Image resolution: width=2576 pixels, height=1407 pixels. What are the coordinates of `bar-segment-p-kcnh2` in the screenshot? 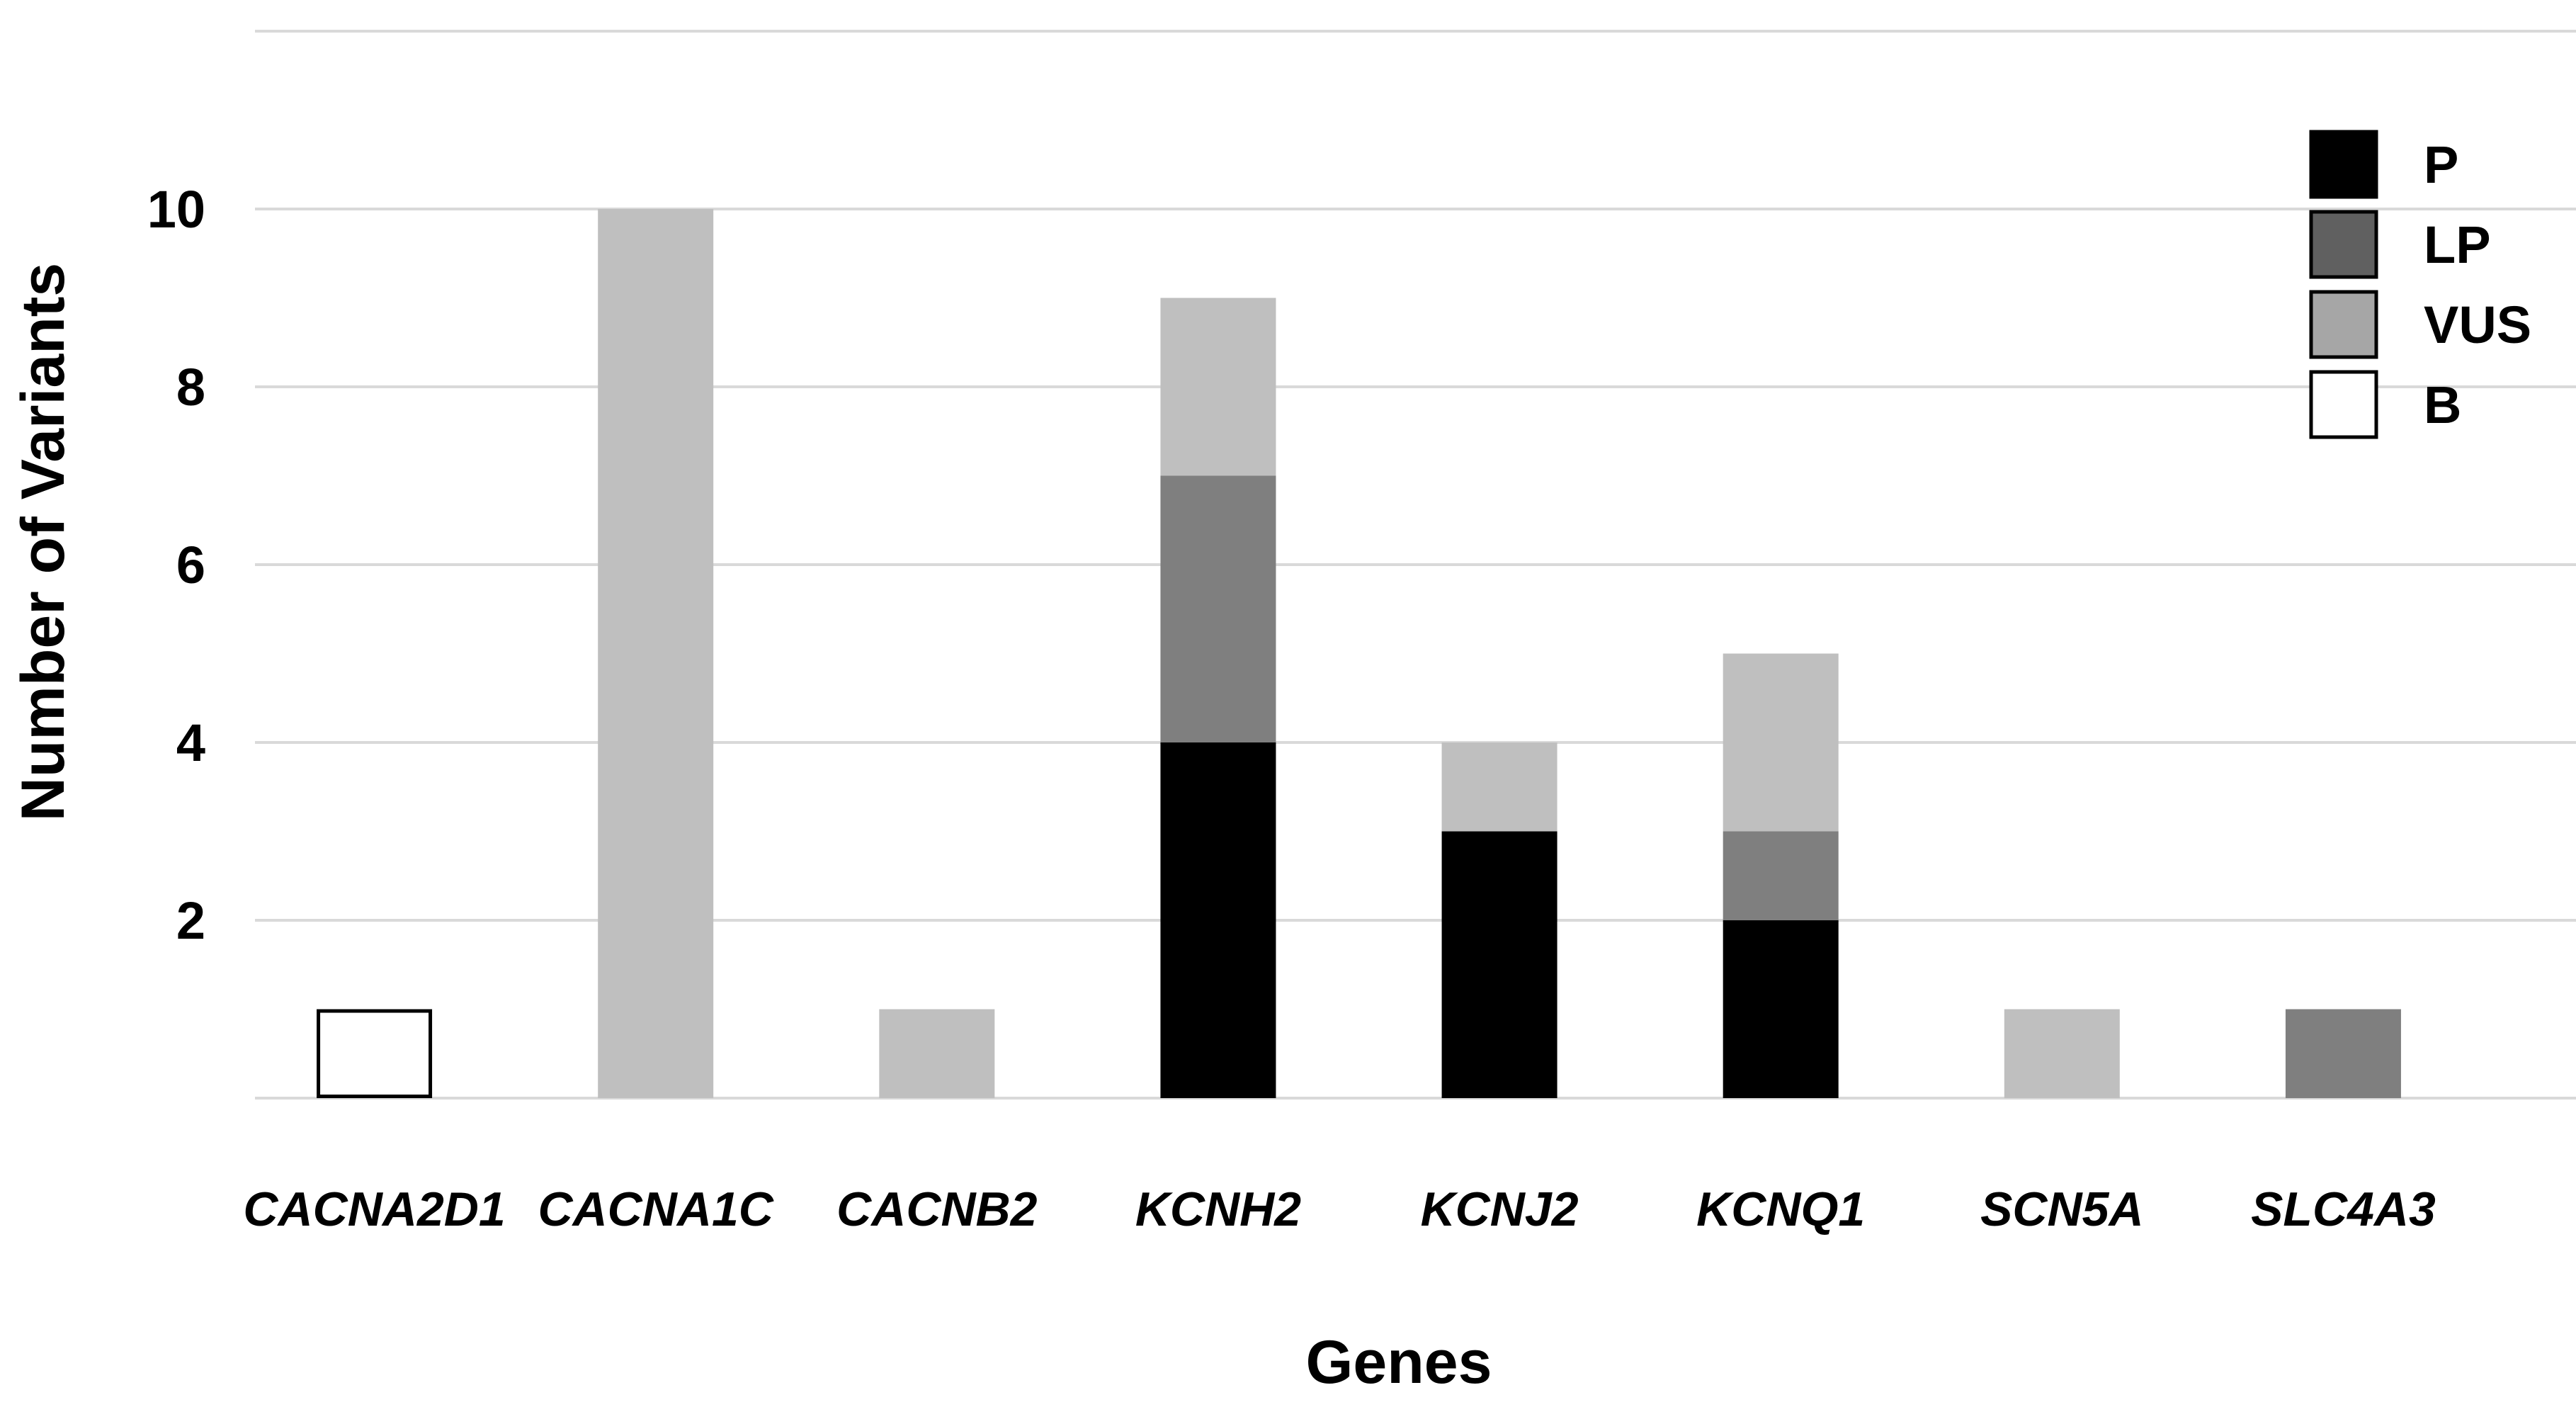 It's located at (1218, 920).